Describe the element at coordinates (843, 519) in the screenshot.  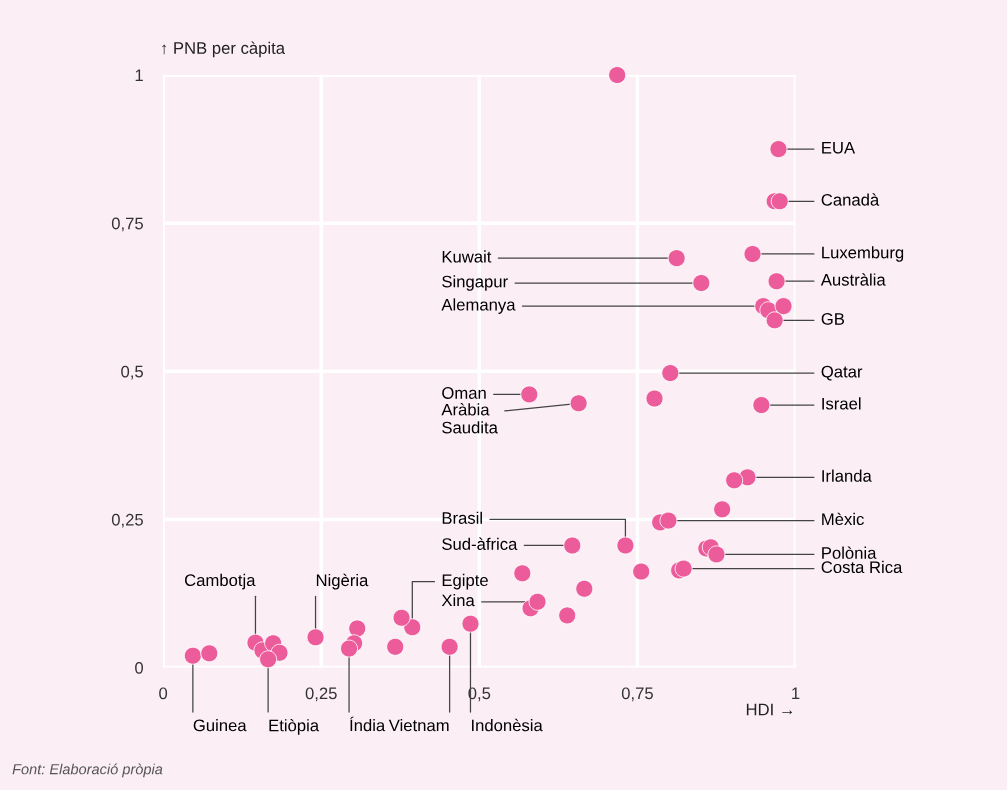
I see `annotation: Mèxic` at that location.